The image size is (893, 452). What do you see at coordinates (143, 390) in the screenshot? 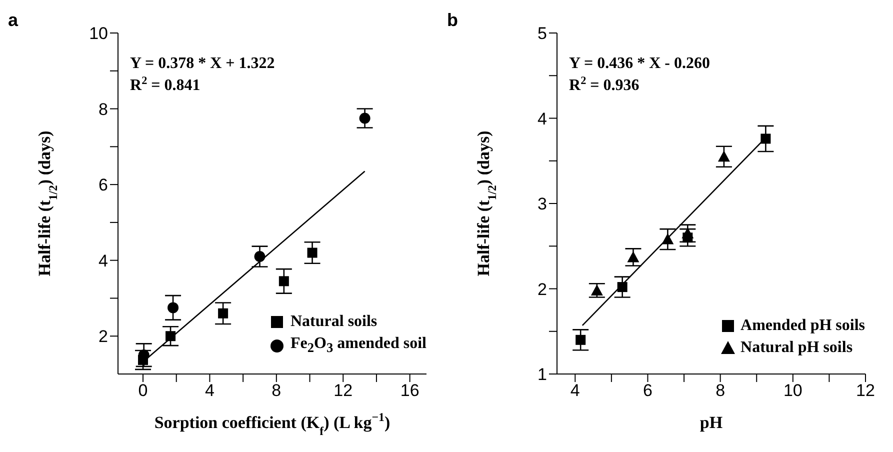
I see `x-tick-label: 0` at bounding box center [143, 390].